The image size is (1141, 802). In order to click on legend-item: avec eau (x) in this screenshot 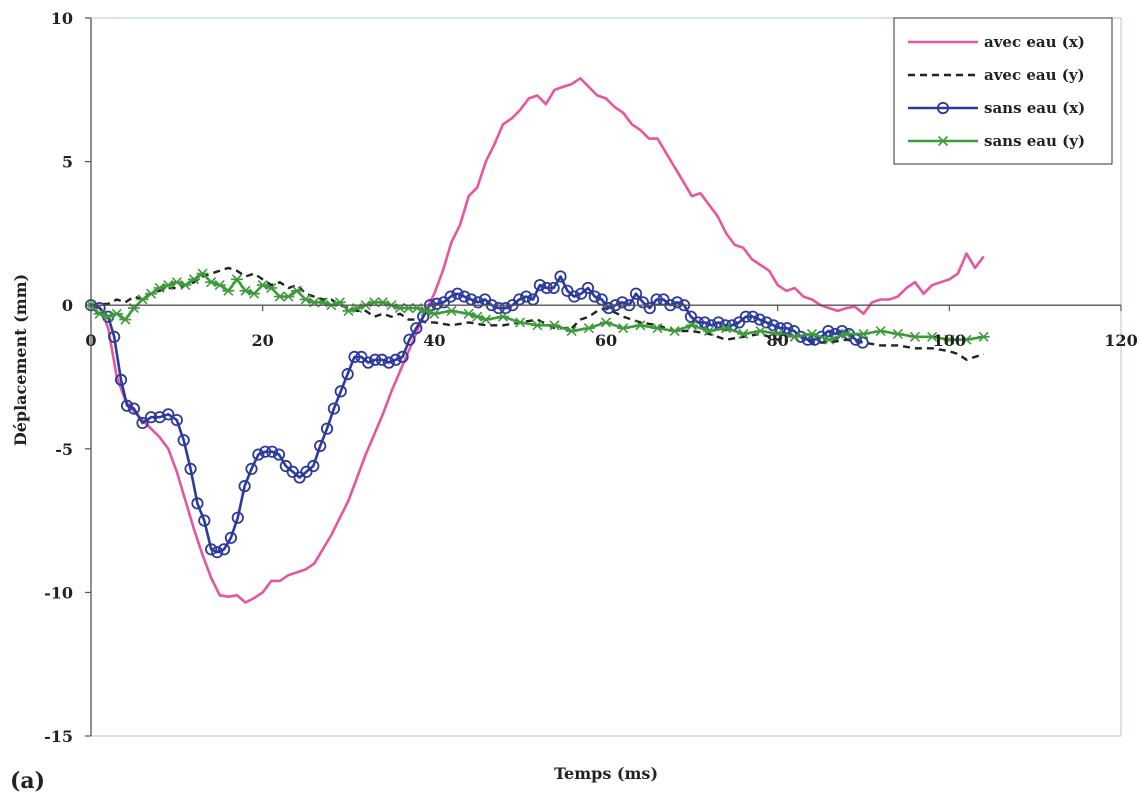, I will do `click(996, 42)`.